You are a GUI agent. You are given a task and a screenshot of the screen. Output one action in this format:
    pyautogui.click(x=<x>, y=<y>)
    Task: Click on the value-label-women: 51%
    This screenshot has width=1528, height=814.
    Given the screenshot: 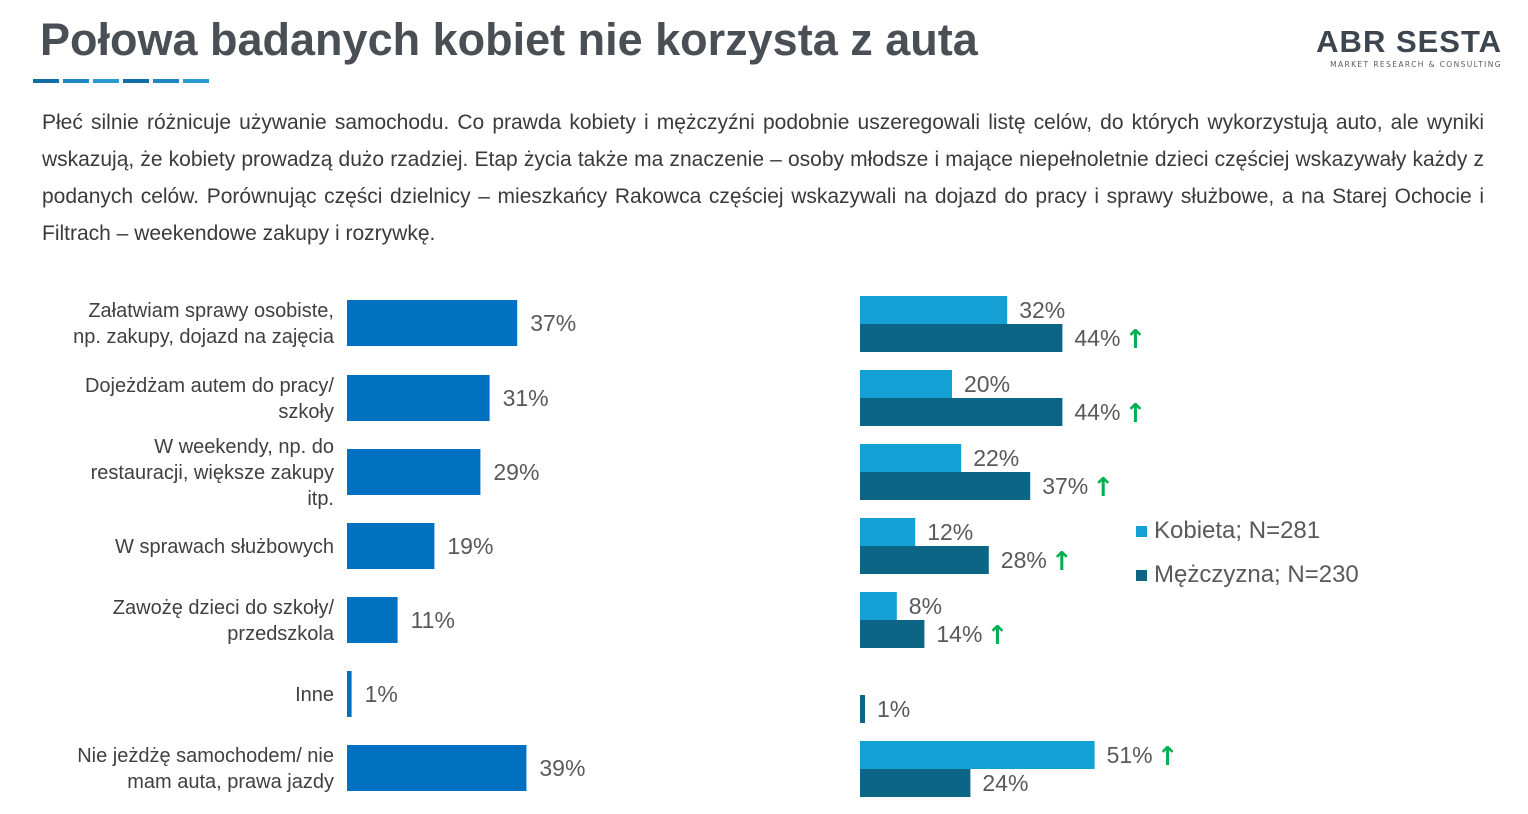 What is the action you would take?
    pyautogui.click(x=1130, y=755)
    